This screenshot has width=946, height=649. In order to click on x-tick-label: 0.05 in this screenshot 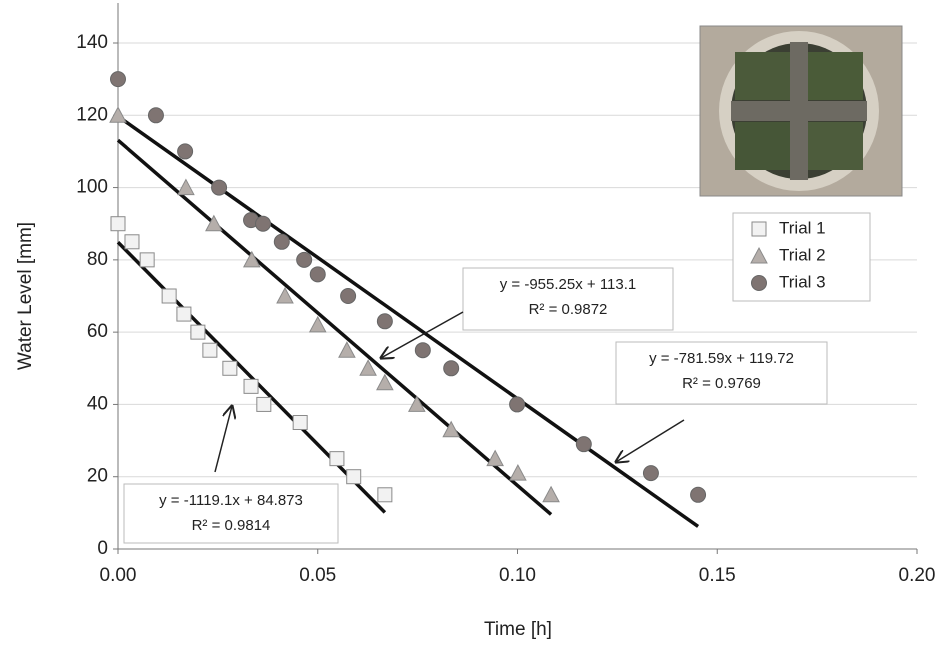, I will do `click(317, 575)`.